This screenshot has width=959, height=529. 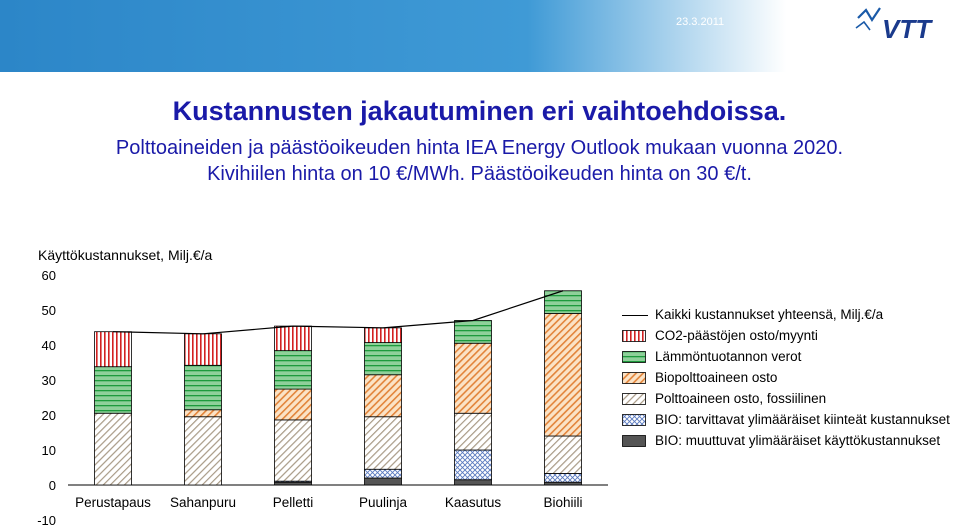 What do you see at coordinates (716, 377) in the screenshot?
I see `legend-label-bio-fuel: Biopolttoaineen osto` at bounding box center [716, 377].